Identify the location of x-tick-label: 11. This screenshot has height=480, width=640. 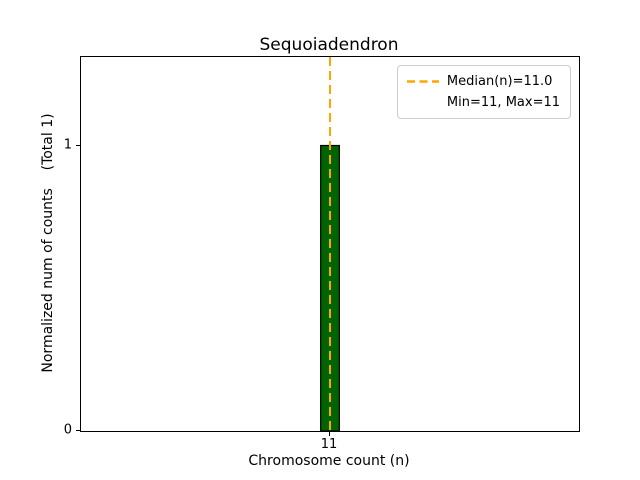
(329, 444).